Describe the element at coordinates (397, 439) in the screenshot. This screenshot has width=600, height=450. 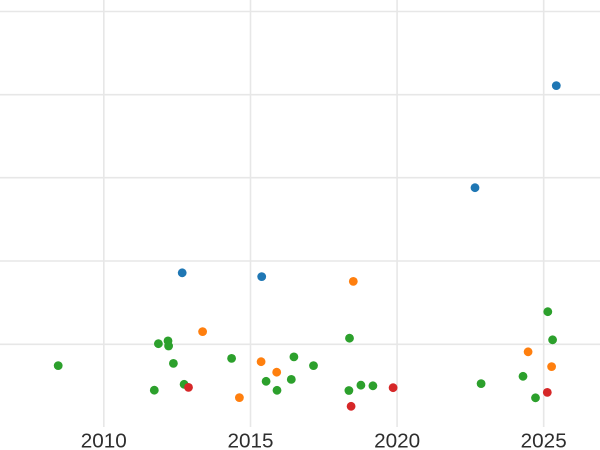
I see `svg-text: 2020` at that location.